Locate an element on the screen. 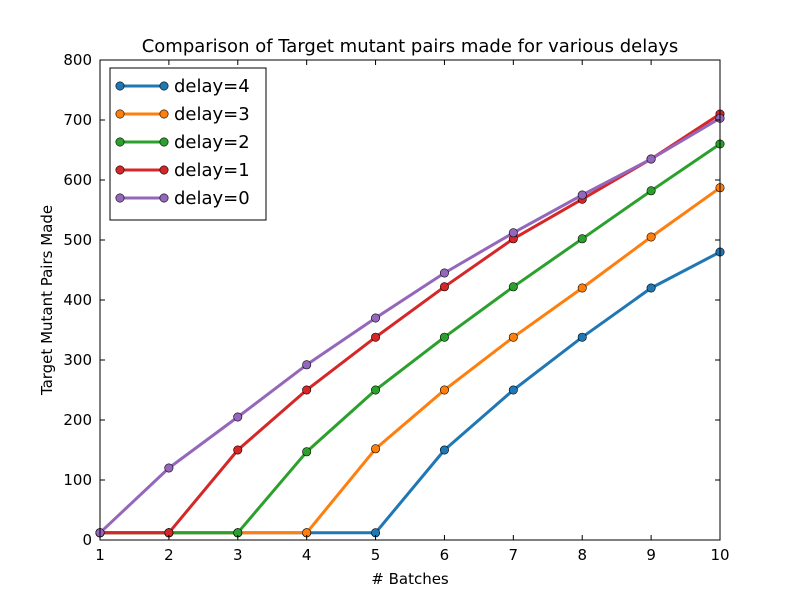 The image size is (800, 600). x-tick-label: 1 is located at coordinates (100, 555).